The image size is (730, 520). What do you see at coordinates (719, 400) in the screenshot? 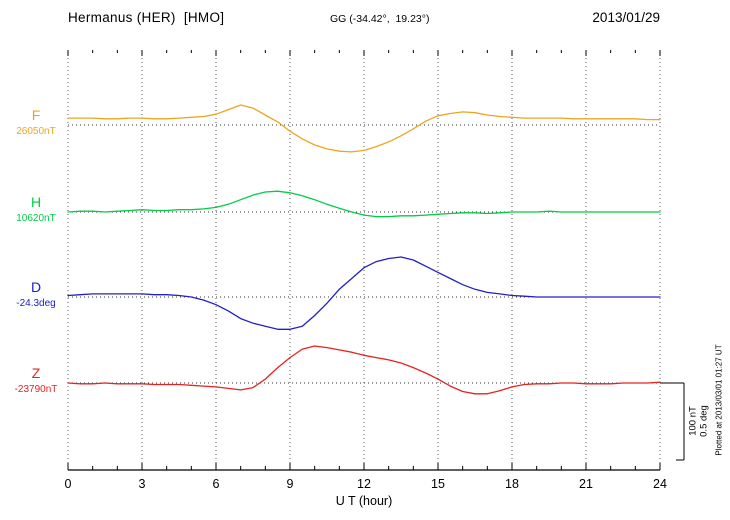
I see `plotted-at-note: Plotted at 2013/03/01 01:27 UT` at bounding box center [719, 400].